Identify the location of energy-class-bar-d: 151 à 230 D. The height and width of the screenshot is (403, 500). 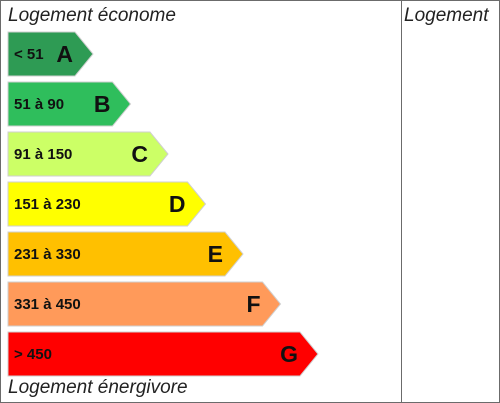
(107, 204).